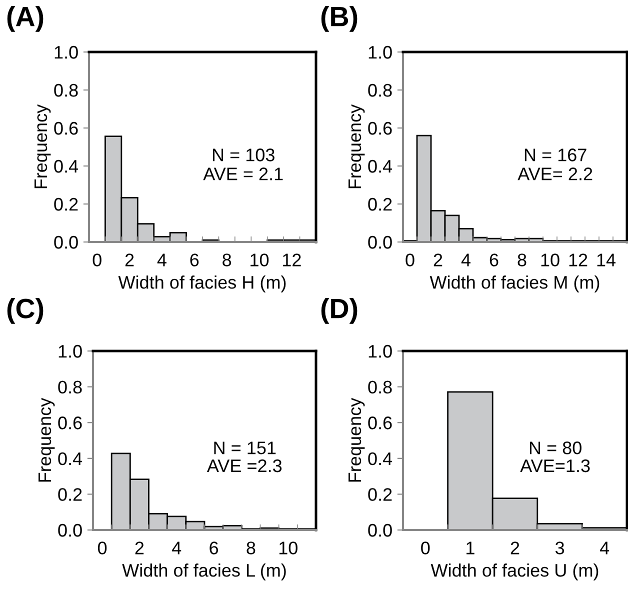 The height and width of the screenshot is (592, 628). What do you see at coordinates (556, 448) in the screenshot?
I see `annotation: N = 80` at bounding box center [556, 448].